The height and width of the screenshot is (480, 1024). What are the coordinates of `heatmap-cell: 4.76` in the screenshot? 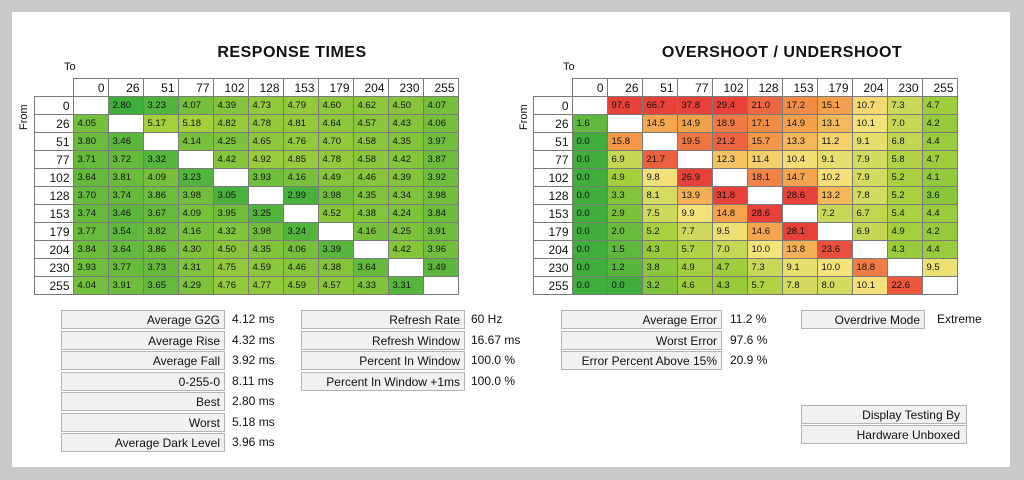 It's located at (230, 285).